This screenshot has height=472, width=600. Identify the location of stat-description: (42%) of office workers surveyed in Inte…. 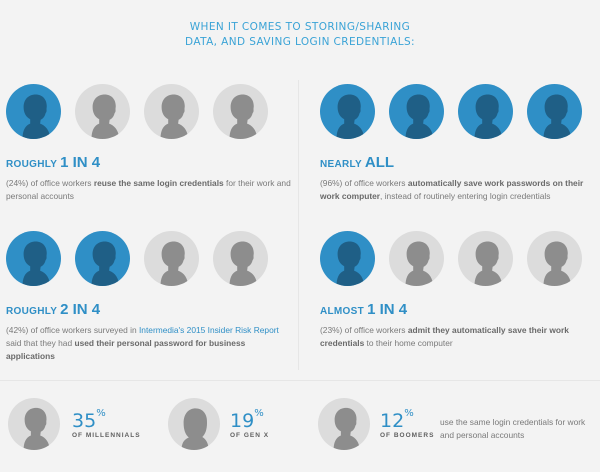
(142, 343).